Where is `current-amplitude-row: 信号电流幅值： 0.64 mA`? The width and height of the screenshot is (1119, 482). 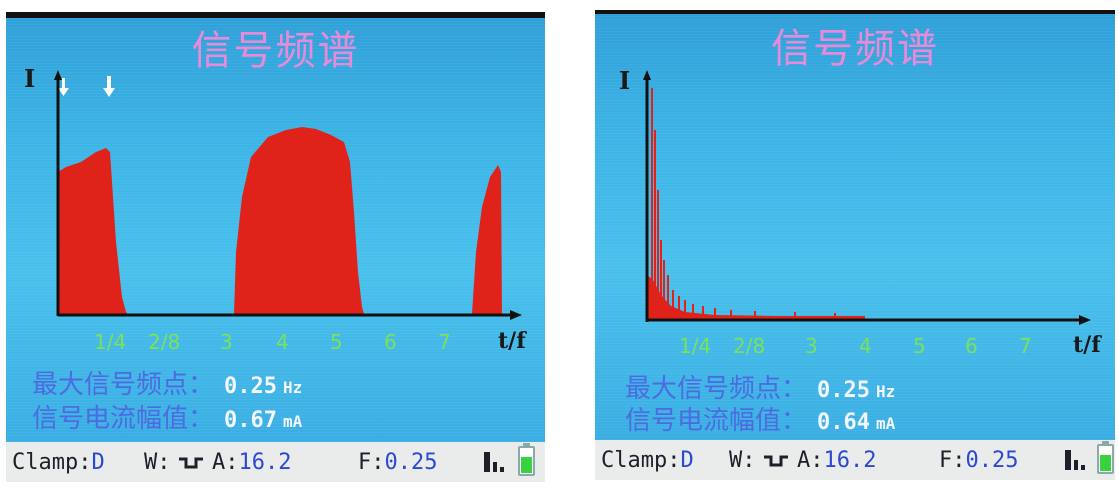 current-amplitude-row: 信号电流幅值： 0.64 mA is located at coordinates (760, 418).